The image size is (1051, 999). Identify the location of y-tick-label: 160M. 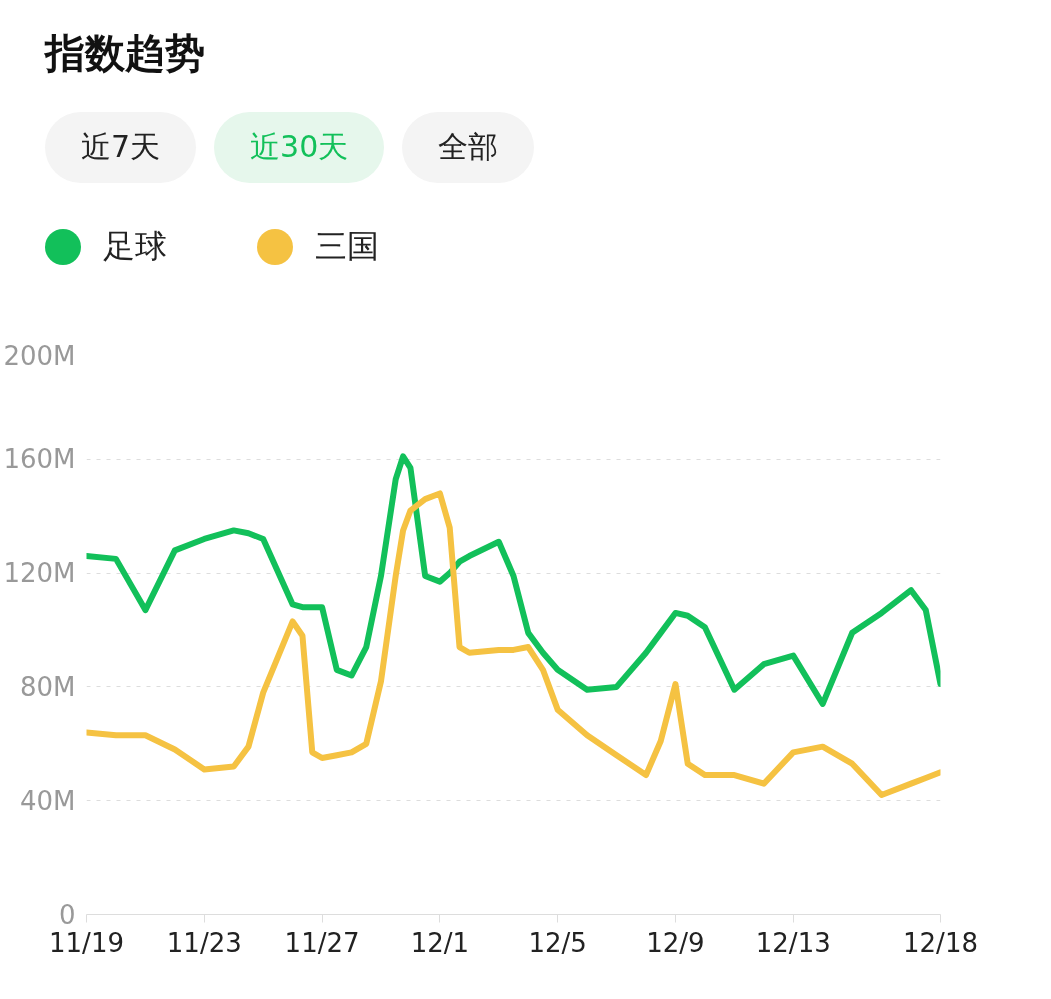
(39, 459).